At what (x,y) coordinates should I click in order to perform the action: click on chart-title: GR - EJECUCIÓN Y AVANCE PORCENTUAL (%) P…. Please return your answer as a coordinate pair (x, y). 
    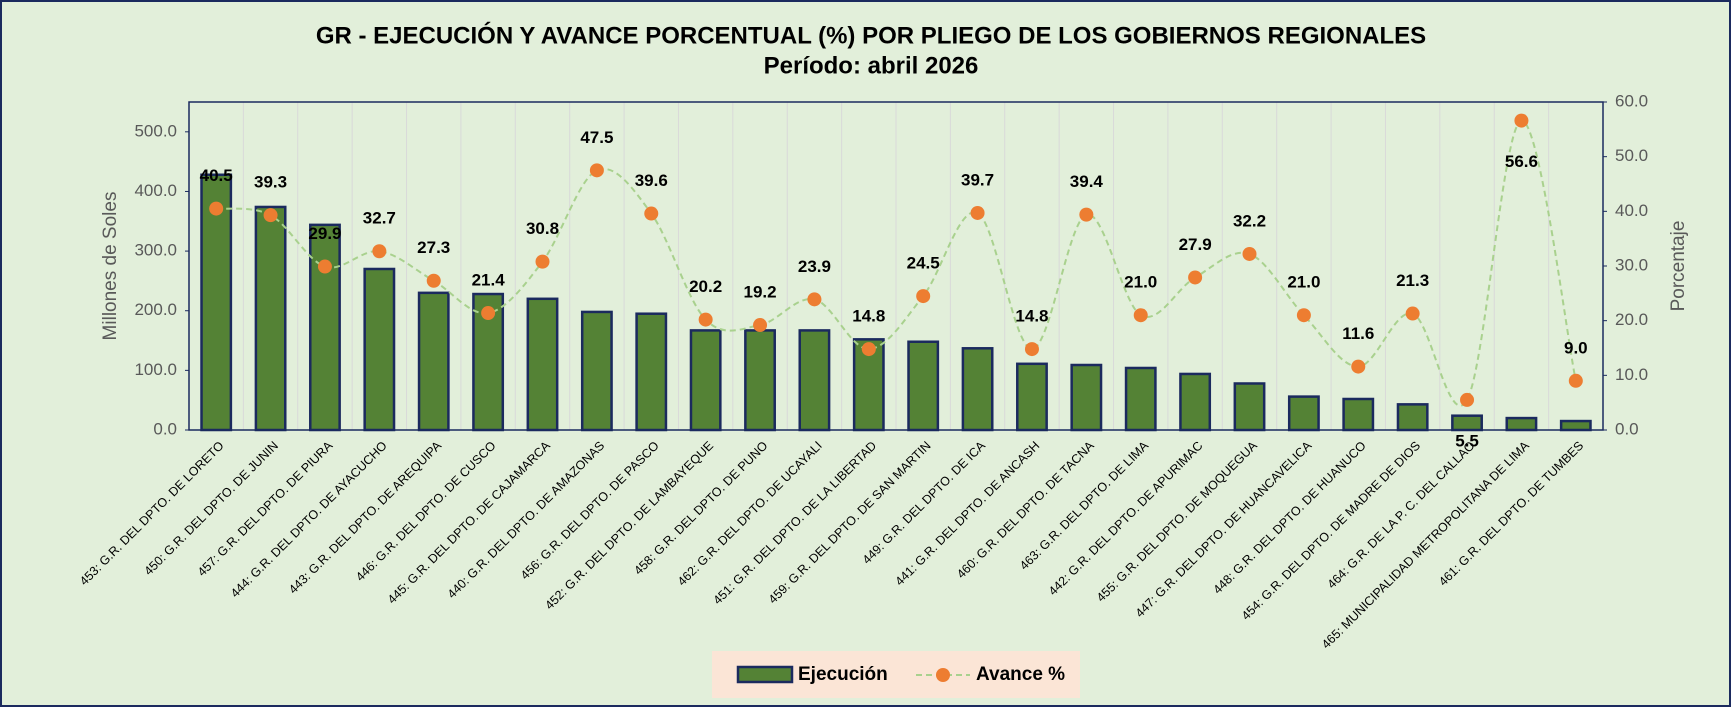
    Looking at the image, I should click on (871, 35).